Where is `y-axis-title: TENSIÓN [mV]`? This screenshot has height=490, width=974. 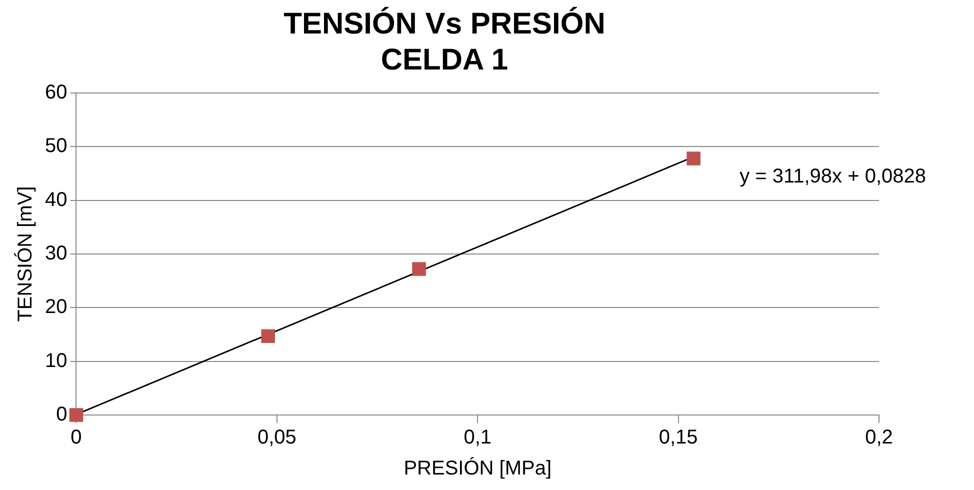
y-axis-title: TENSIÓN [mV] is located at coordinates (25, 254).